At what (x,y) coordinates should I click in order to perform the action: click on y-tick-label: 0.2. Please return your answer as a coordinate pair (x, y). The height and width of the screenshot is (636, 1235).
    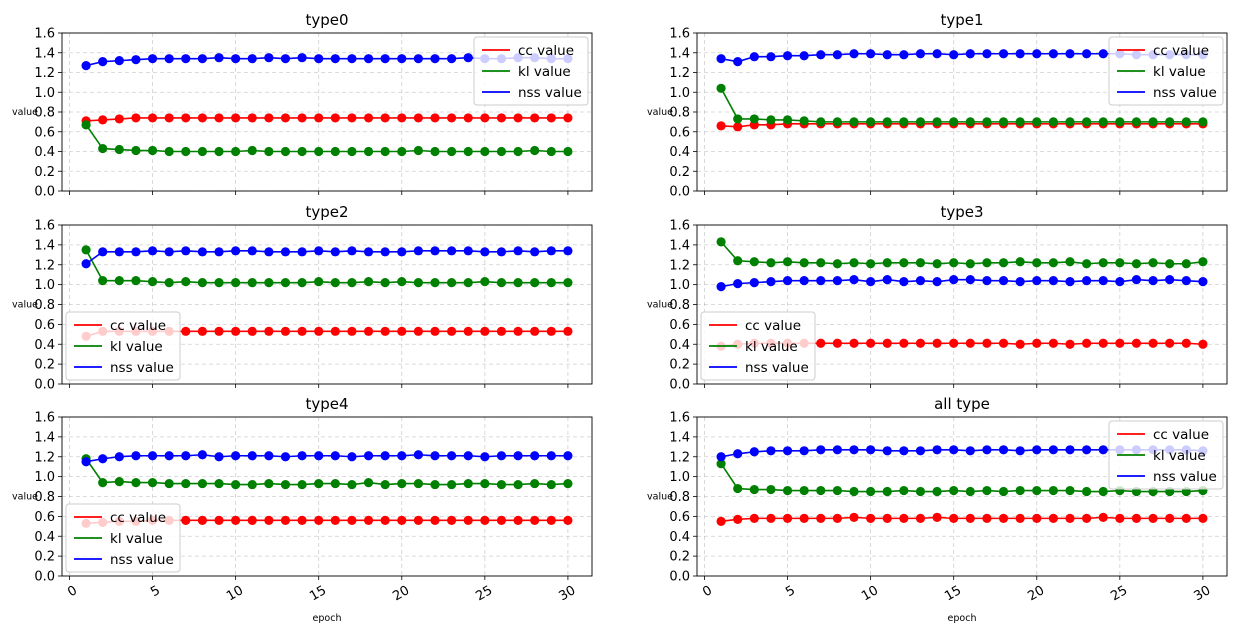
    Looking at the image, I should click on (44, 172).